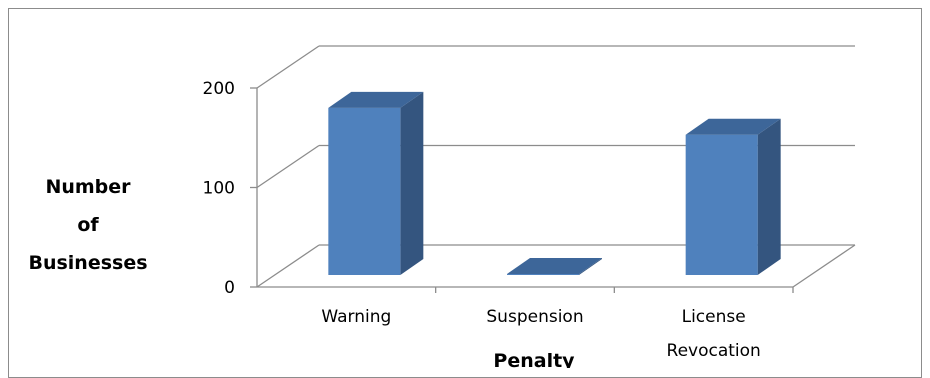  Describe the element at coordinates (534, 359) in the screenshot. I see `x-axis-title: Penalty` at that location.